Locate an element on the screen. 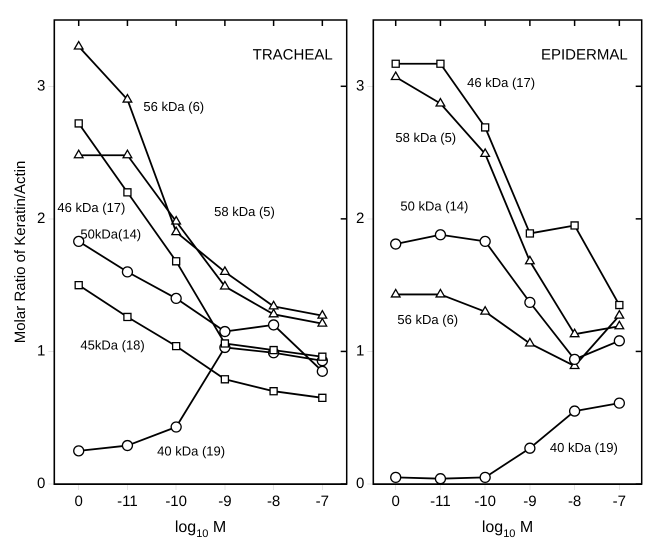 This screenshot has height=548, width=649. y-axis-title: Molar Ratio of Keratin/Actin is located at coordinates (21, 252).